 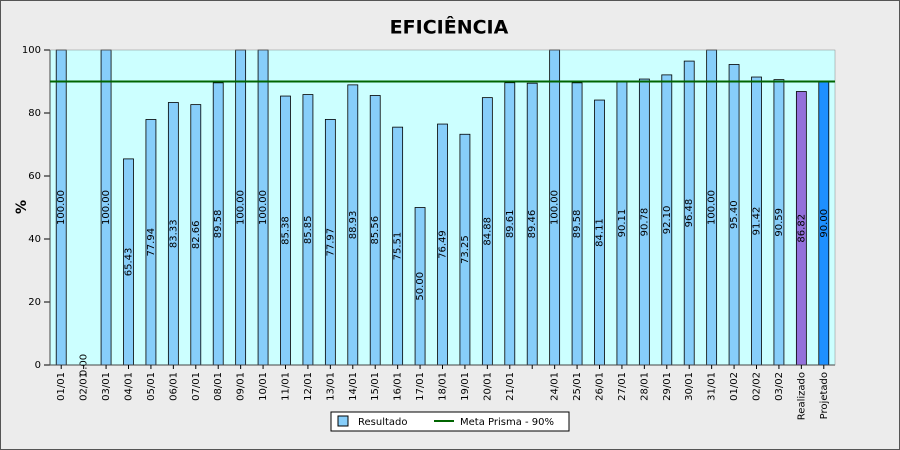 I want to click on x-tick-label: 16/01, so click(x=398, y=386).